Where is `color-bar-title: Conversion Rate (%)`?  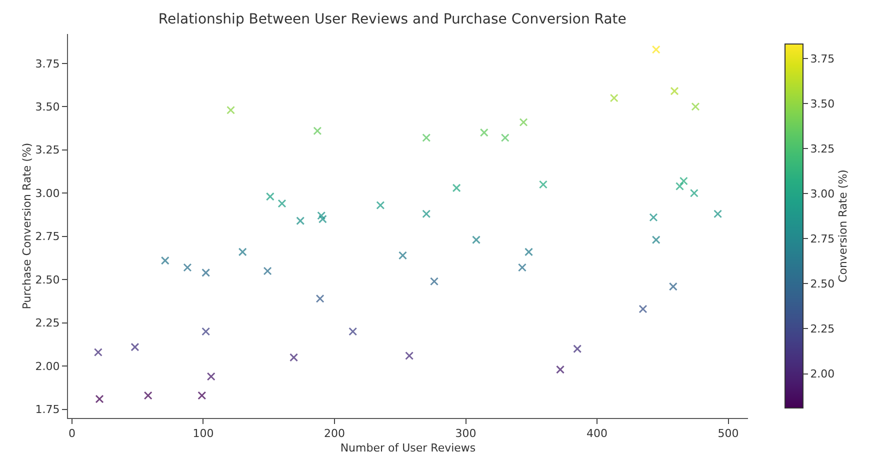 color-bar-title: Conversion Rate (%) is located at coordinates (843, 226).